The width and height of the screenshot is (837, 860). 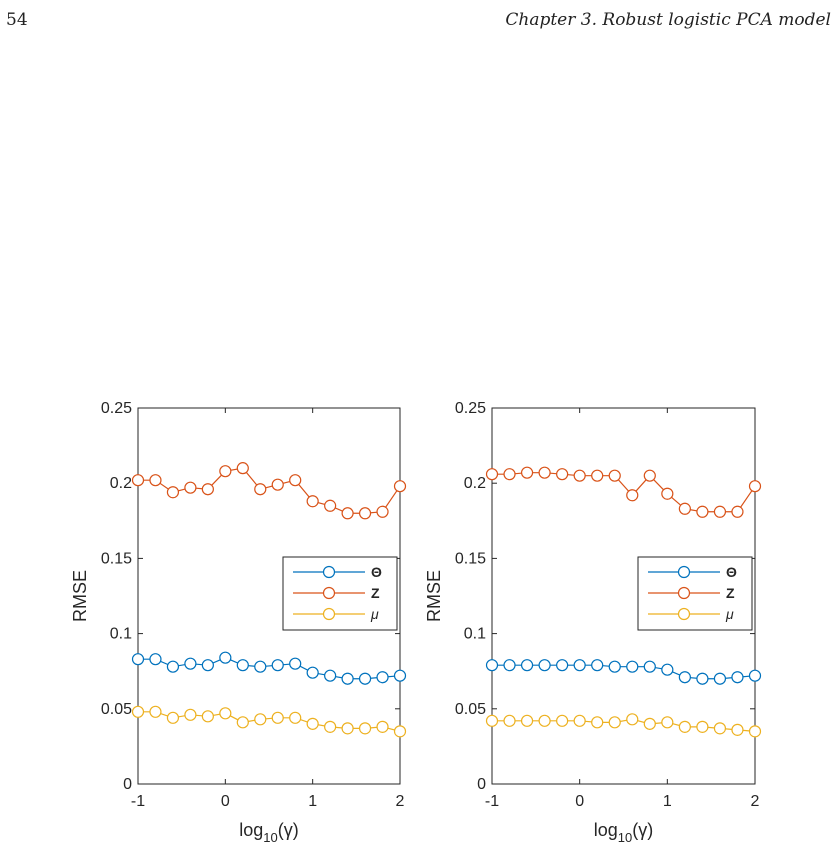 What do you see at coordinates (400, 801) in the screenshot?
I see `x-tick-label: 2` at bounding box center [400, 801].